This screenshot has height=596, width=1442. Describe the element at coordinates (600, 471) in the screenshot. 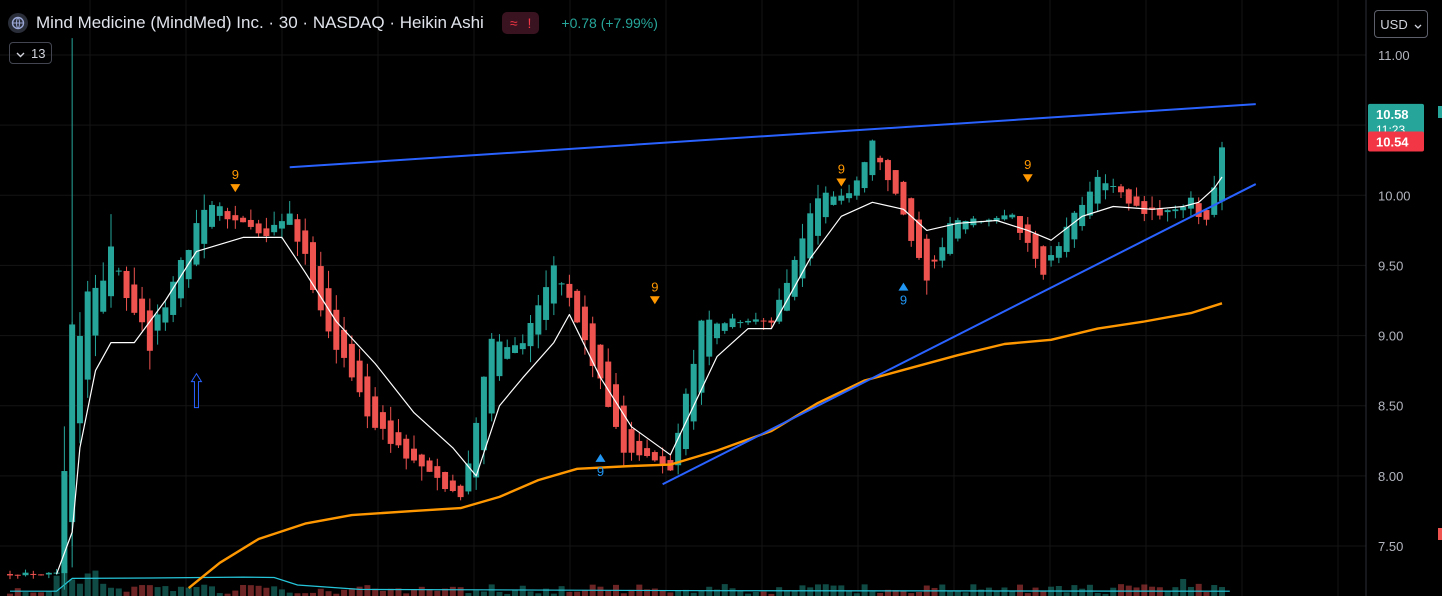

I see `buy-setup-label: 9` at that location.